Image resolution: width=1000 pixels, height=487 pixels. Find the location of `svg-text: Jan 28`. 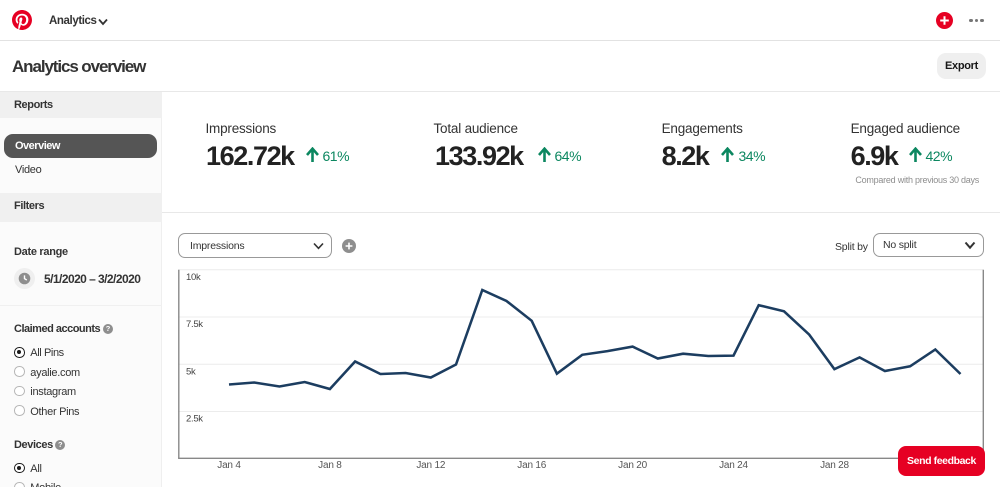

svg-text: Jan 28 is located at coordinates (834, 465).